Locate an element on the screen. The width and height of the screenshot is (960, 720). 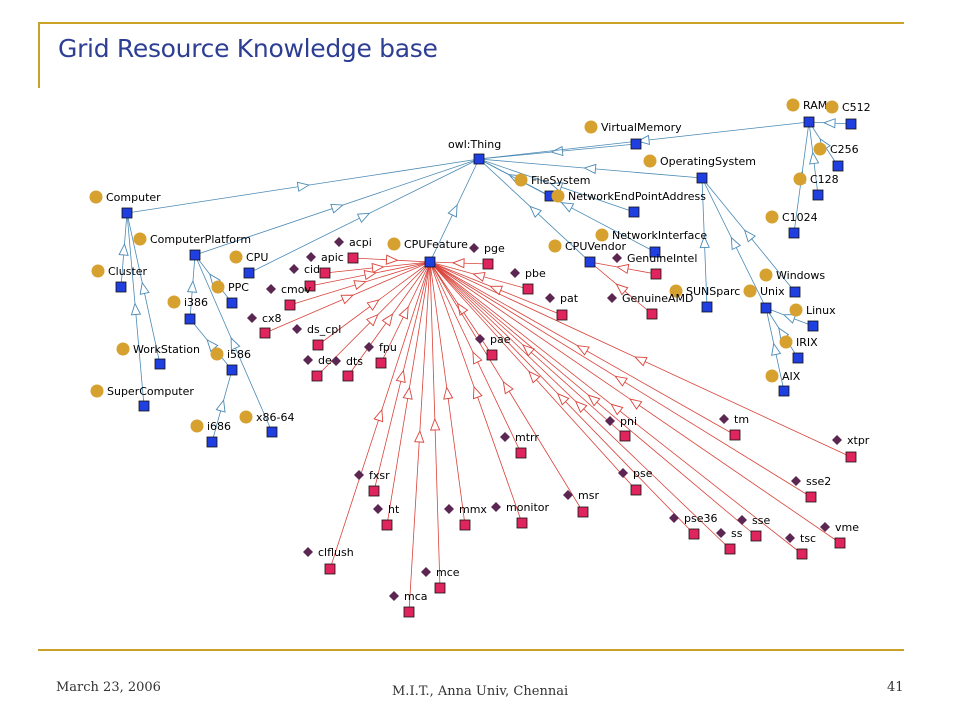
node-label: msr is located at coordinates (588, 495).